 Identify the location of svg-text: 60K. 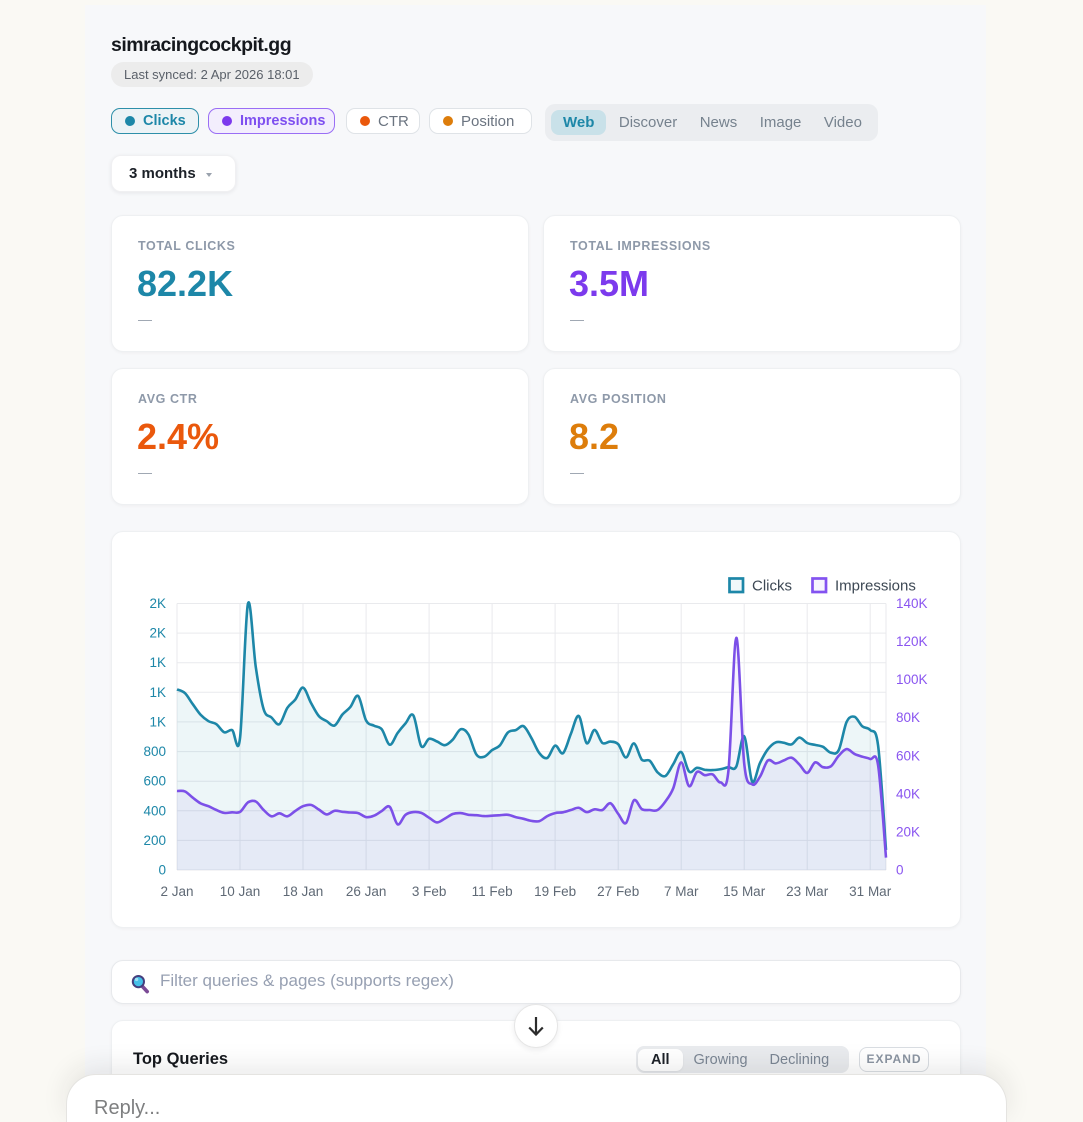
(908, 755).